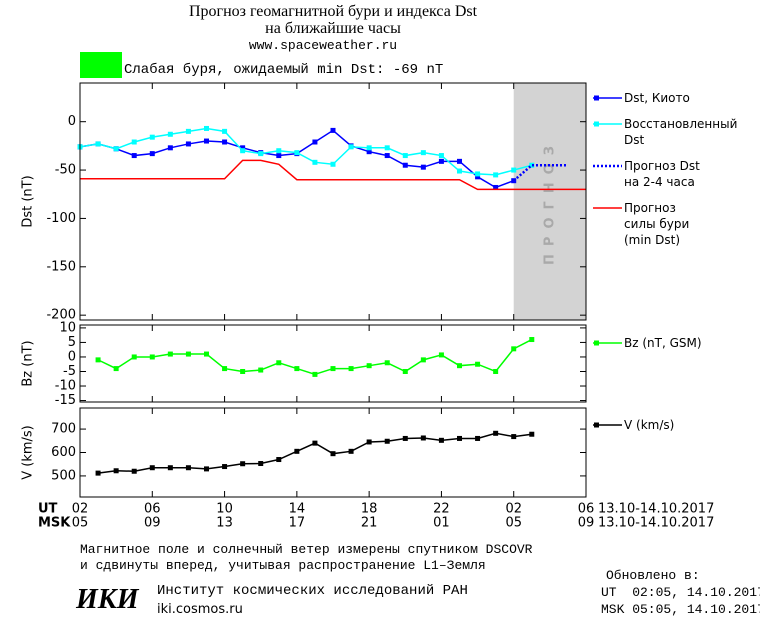 This screenshot has height=620, width=760. Describe the element at coordinates (224, 523) in the screenshot. I see `x-tick-label: 13` at that location.